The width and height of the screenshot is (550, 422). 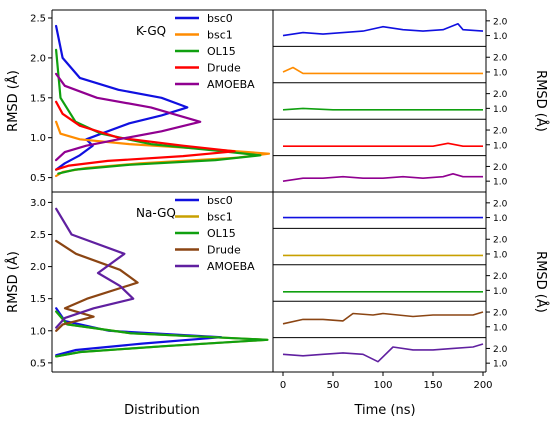 What do you see at coordinates (283, 385) in the screenshot?
I see `x-tick-label: 0` at bounding box center [283, 385].